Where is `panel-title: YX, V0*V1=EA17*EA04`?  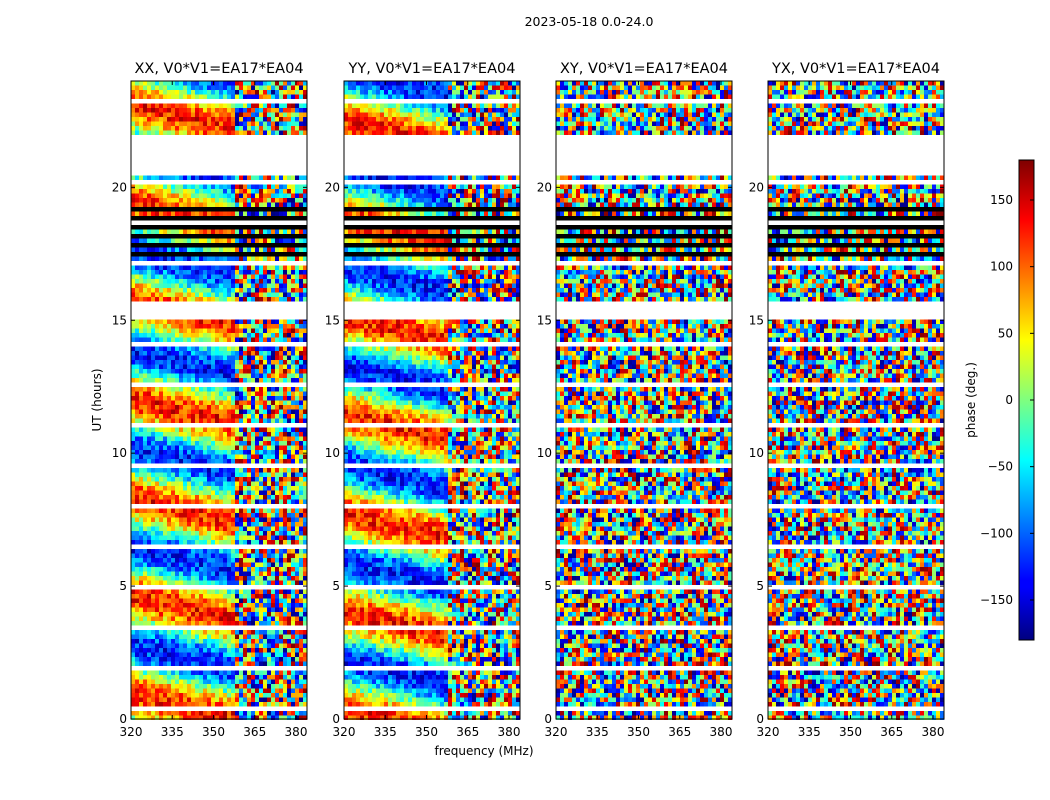
panel-title: YX, V0*V1=EA17*EA04 is located at coordinates (855, 69).